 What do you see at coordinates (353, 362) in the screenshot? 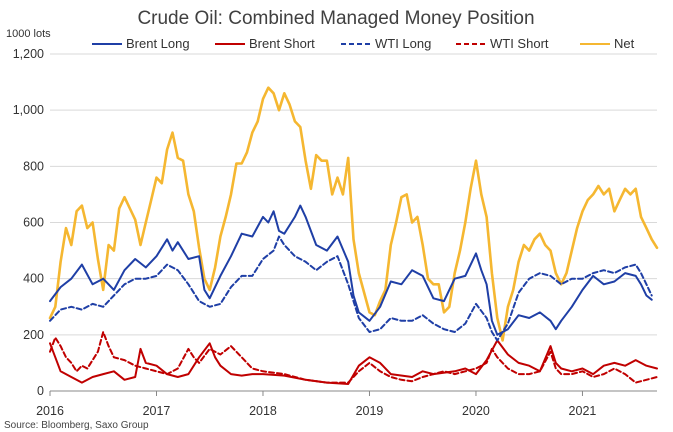
I see `series-line-brent-short` at bounding box center [353, 362].